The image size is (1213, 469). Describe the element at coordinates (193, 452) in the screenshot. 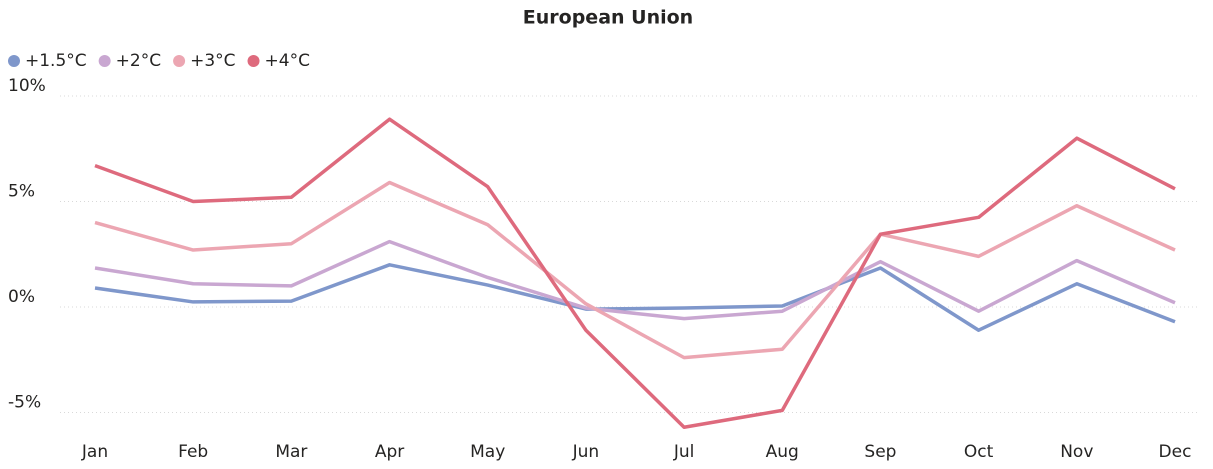

I see `x-tick-label: Feb` at that location.